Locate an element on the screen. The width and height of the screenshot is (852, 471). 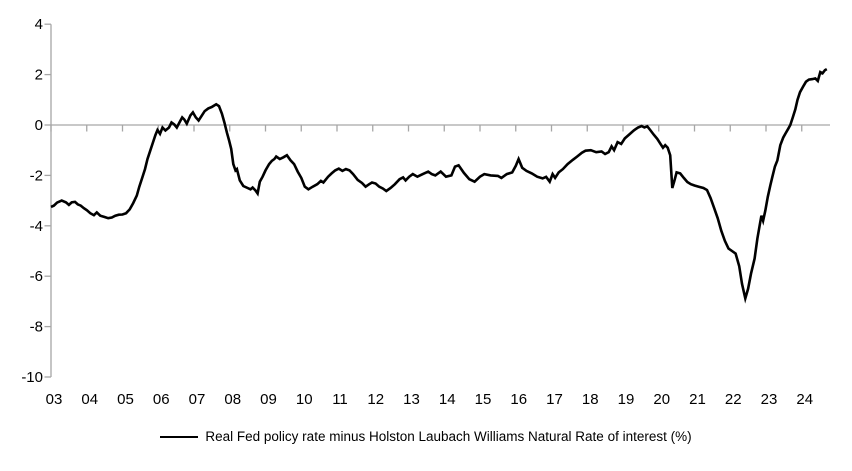
x-tick-label: 24 is located at coordinates (804, 399).